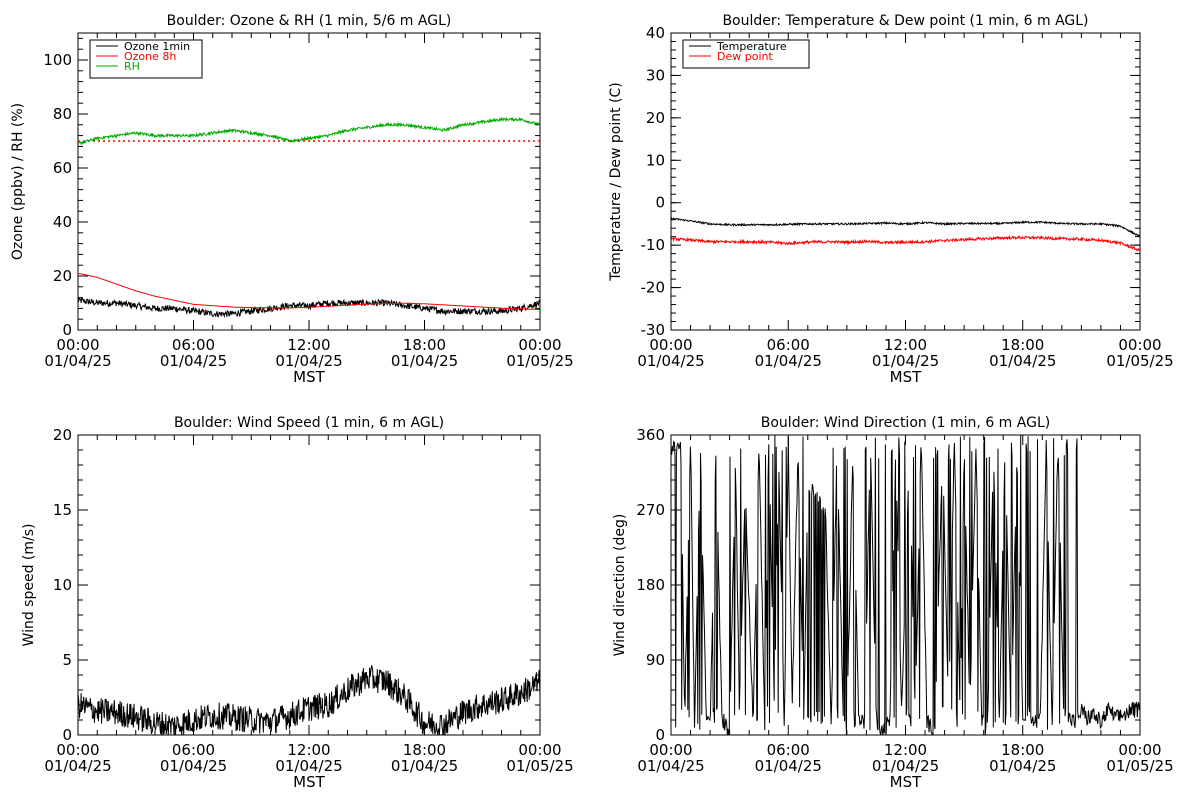 The width and height of the screenshot is (1200, 800). What do you see at coordinates (751, 46) in the screenshot?
I see `legend-entry: Temperature` at bounding box center [751, 46].